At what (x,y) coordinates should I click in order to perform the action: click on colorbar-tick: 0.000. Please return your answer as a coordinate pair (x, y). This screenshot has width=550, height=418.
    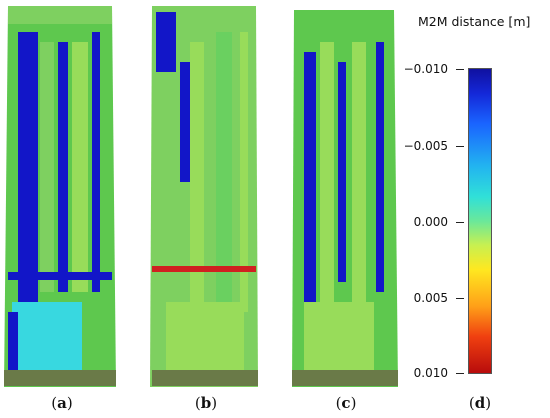
    Looking at the image, I should click on (439, 222).